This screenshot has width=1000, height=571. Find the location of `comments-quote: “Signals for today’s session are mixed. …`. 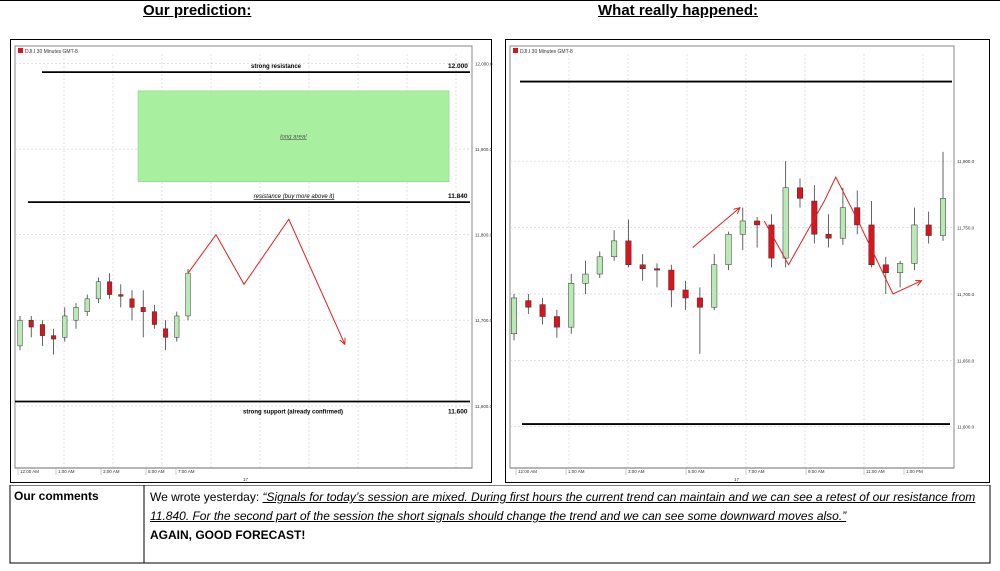

comments-quote: “Signals for today’s session are mixed. … is located at coordinates (563, 506).